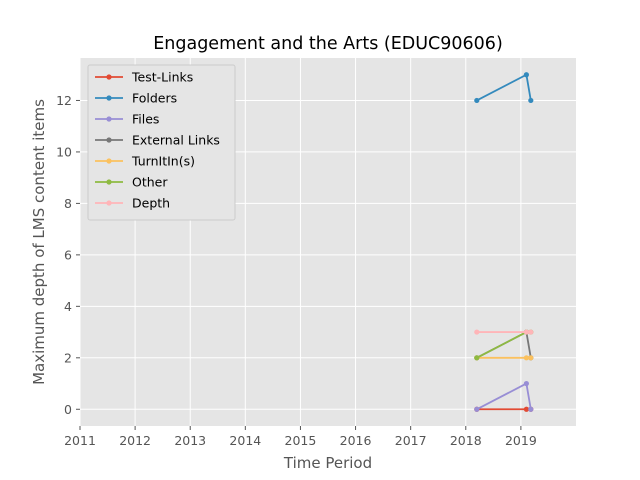  I want to click on data-point-test-links, so click(526, 409).